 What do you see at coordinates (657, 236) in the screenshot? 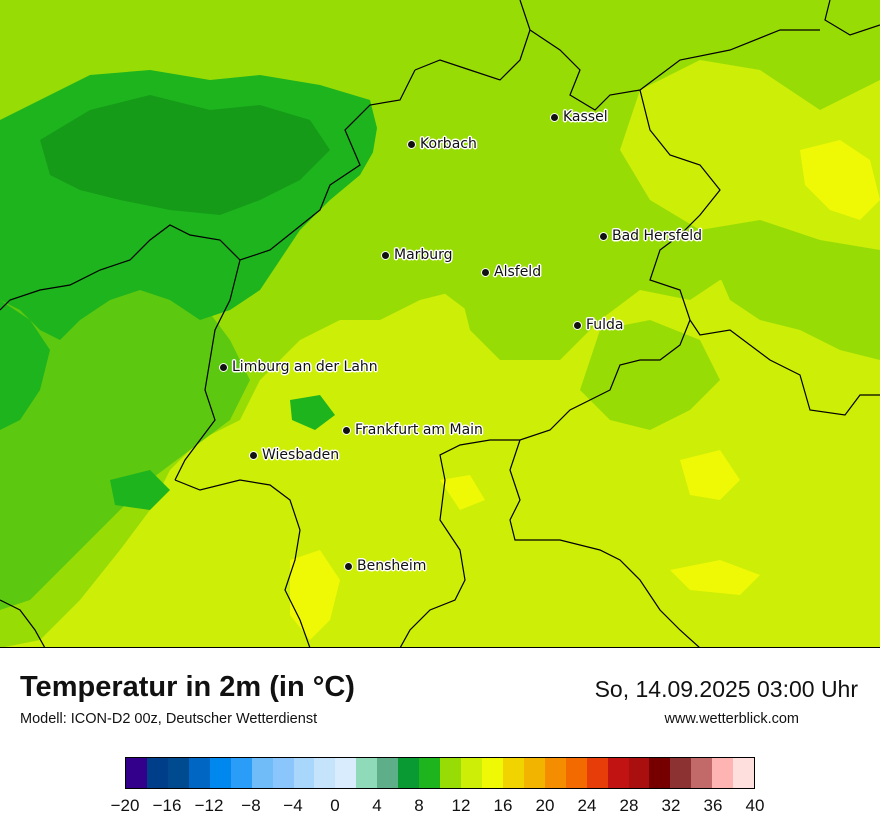
I see `city-label: Bad Hersfeld` at bounding box center [657, 236].